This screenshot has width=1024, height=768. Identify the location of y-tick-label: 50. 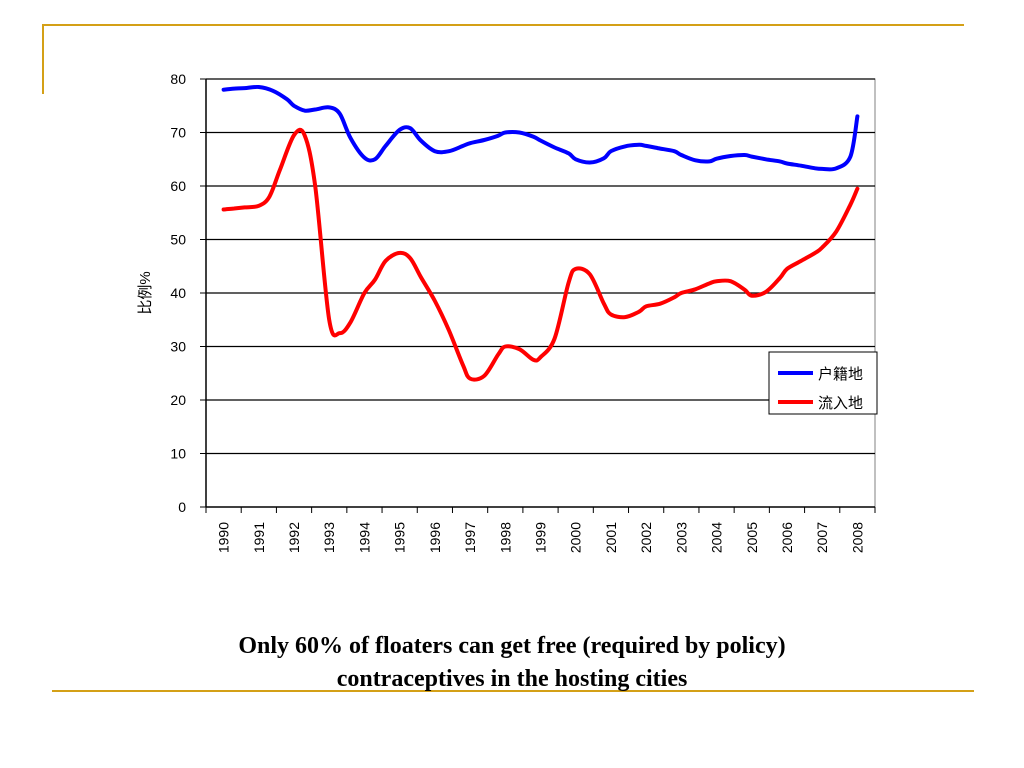
(178, 240).